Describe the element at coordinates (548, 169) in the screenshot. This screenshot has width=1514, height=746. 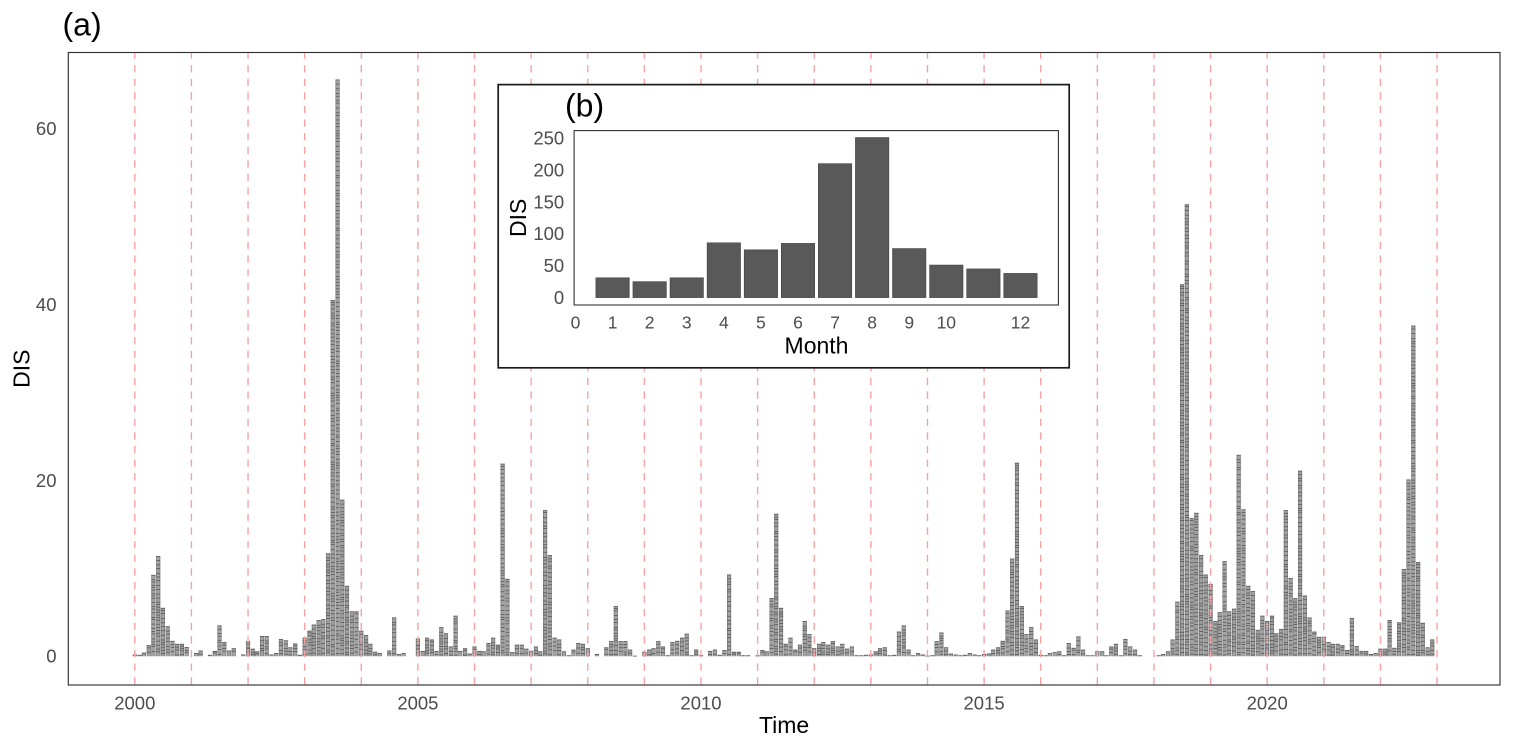
I see `svg-text: 200` at that location.